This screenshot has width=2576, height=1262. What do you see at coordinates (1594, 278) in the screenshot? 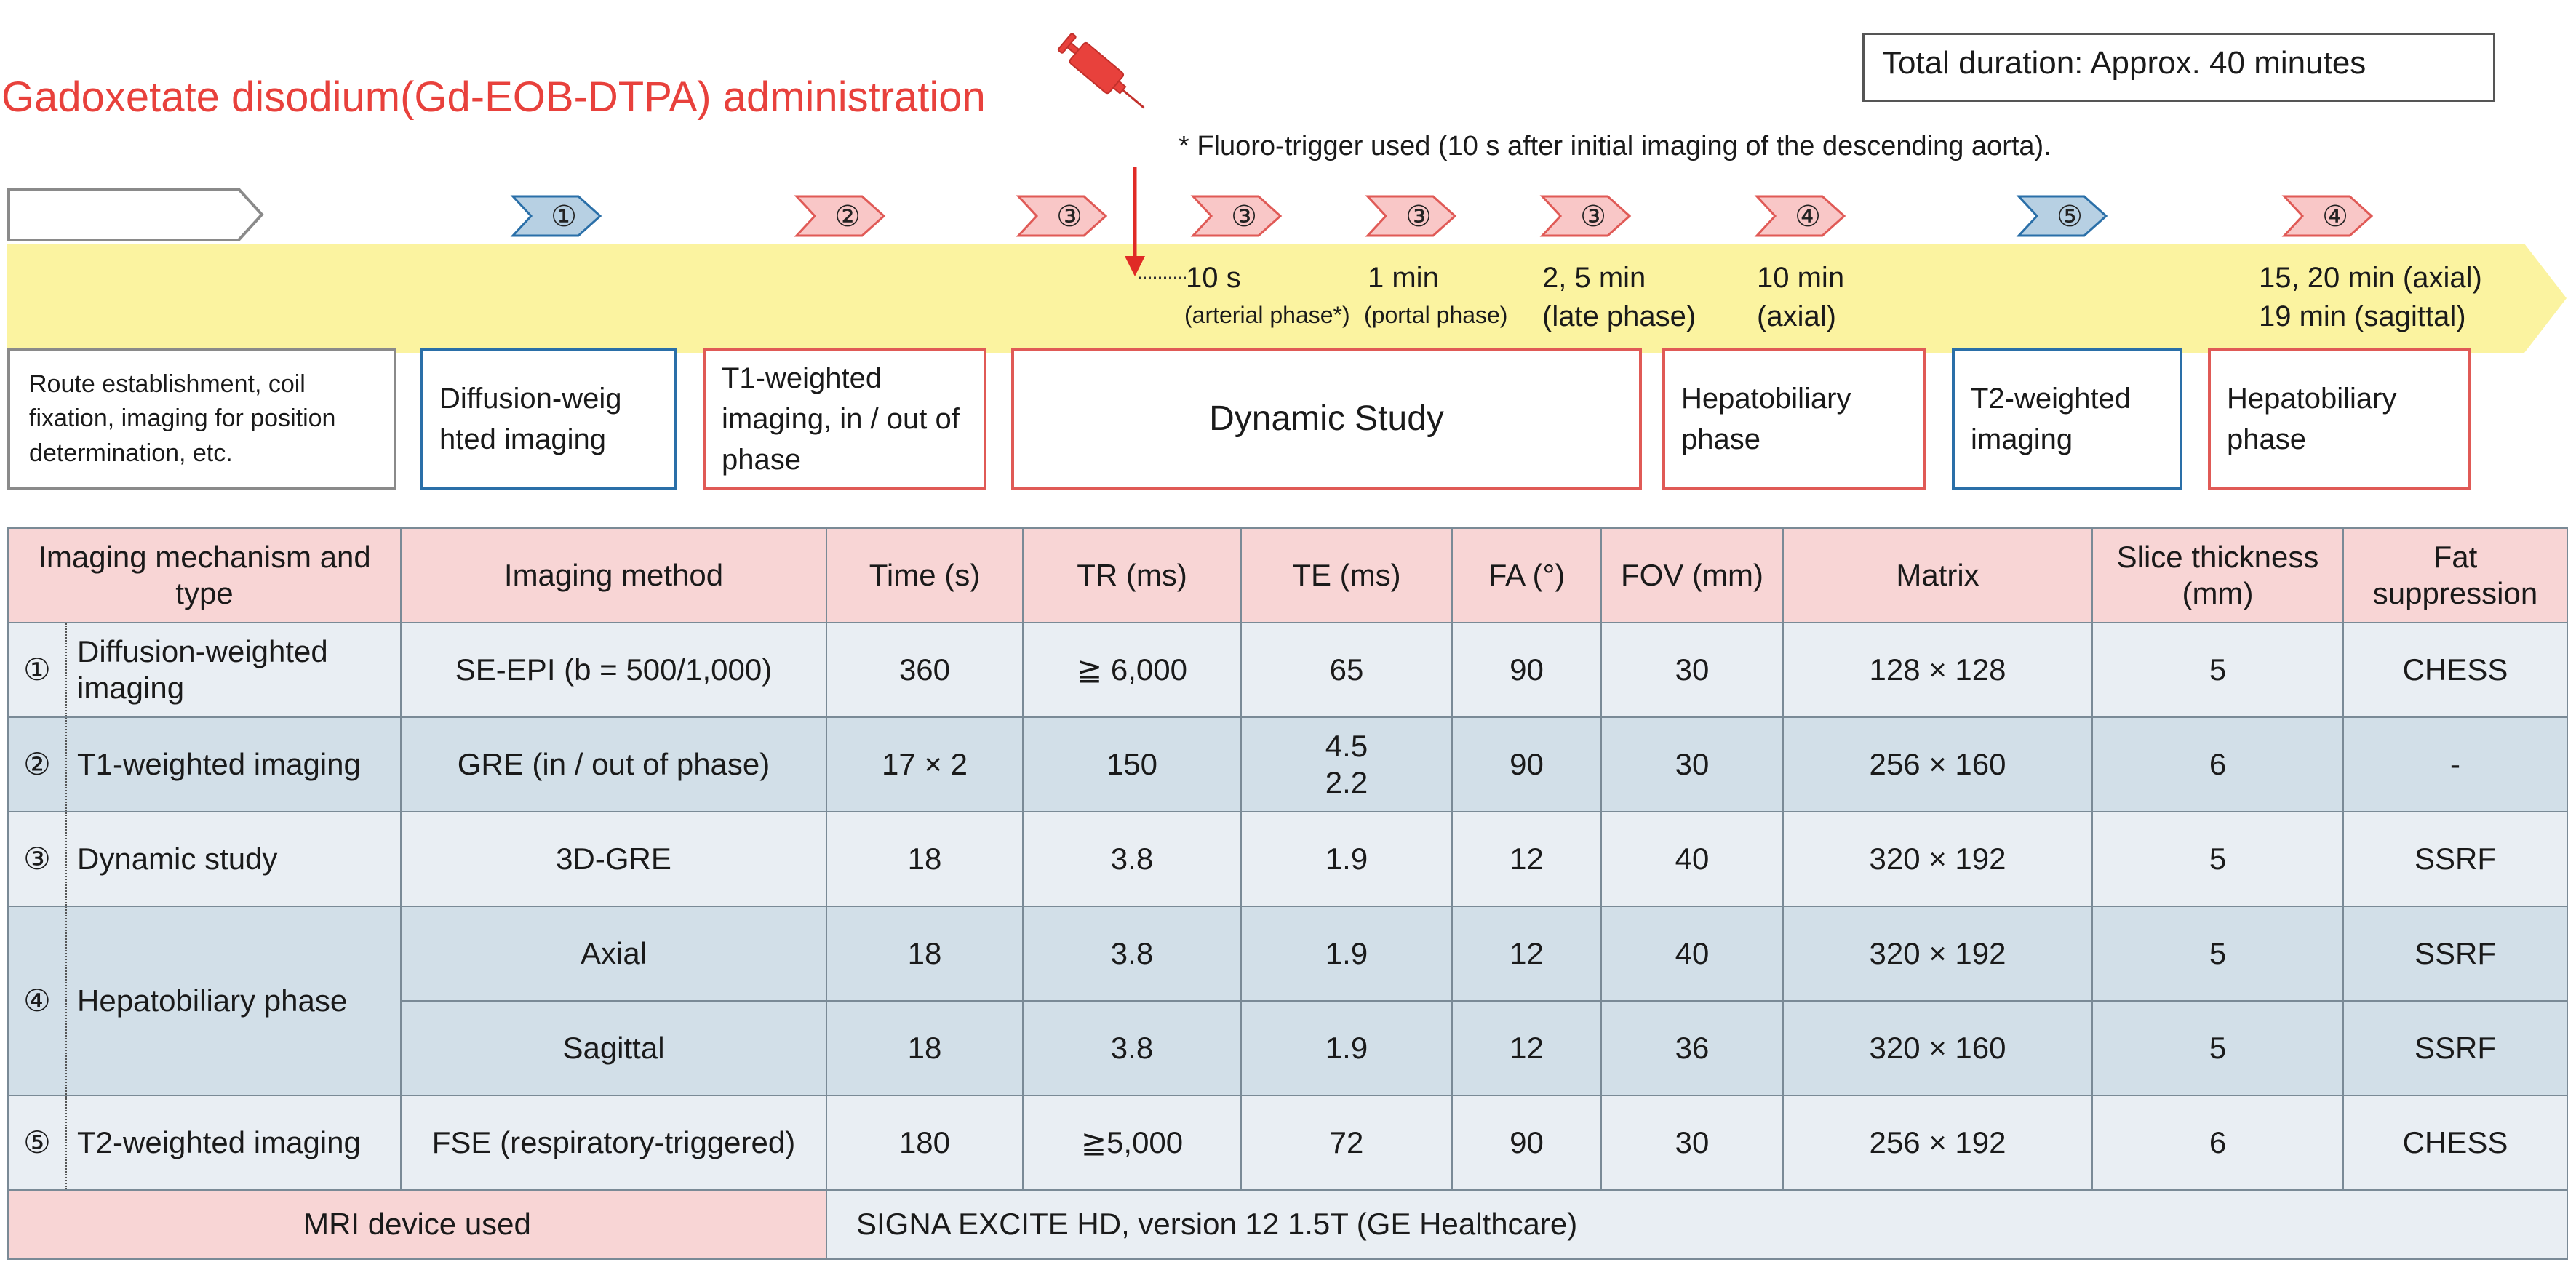
I see `time-2-5min: 2, 5 min` at bounding box center [1594, 278].